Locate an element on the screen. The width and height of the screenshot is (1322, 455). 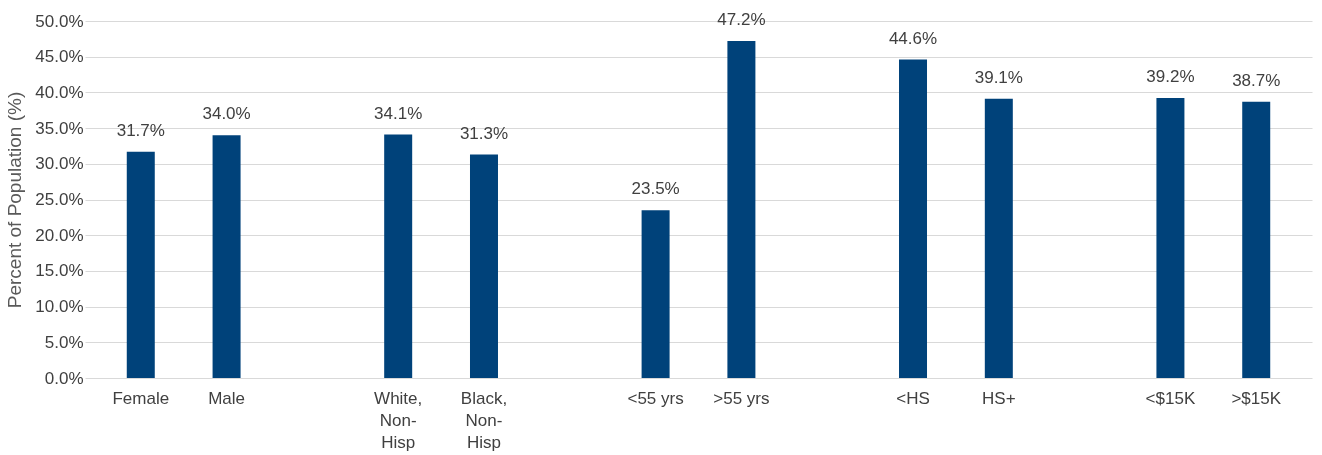
x-tick-label: Male is located at coordinates (227, 398).